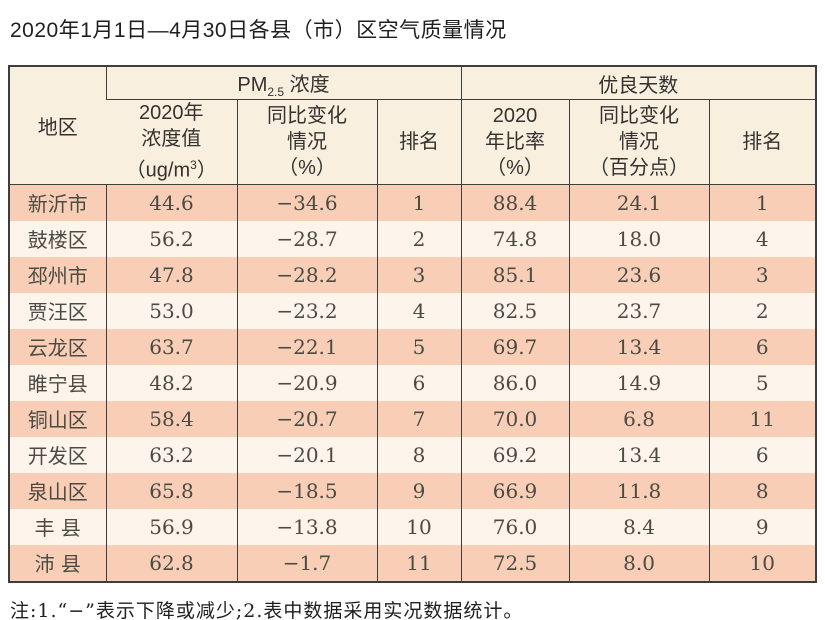 The image size is (825, 620). Describe the element at coordinates (639, 167) in the screenshot. I see `gd-change-unit: （百分点）` at that location.